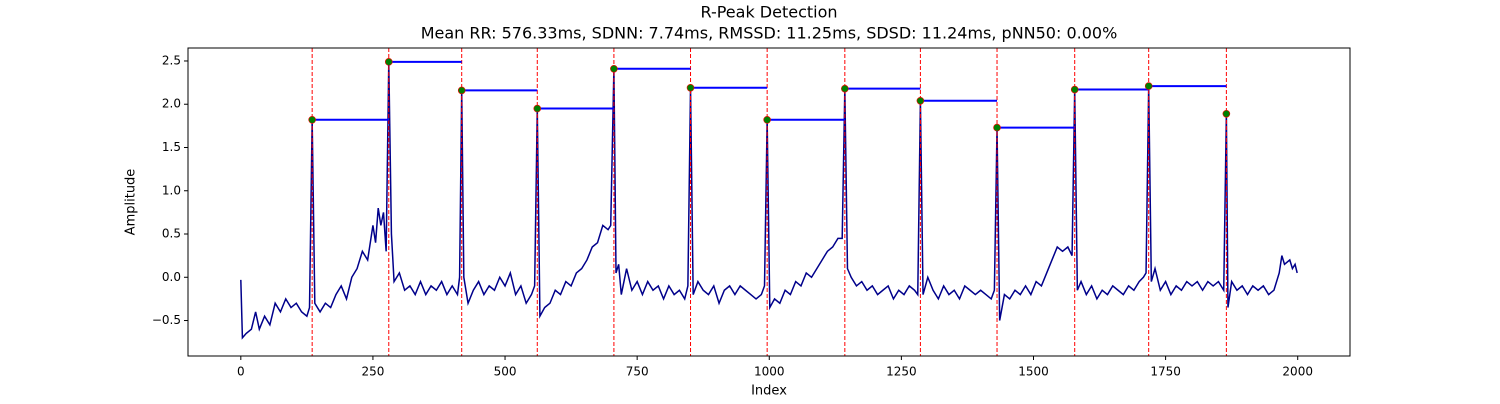 The height and width of the screenshot is (404, 1500). Describe the element at coordinates (171, 234) in the screenshot. I see `y-tick-label: 0.5` at that location.